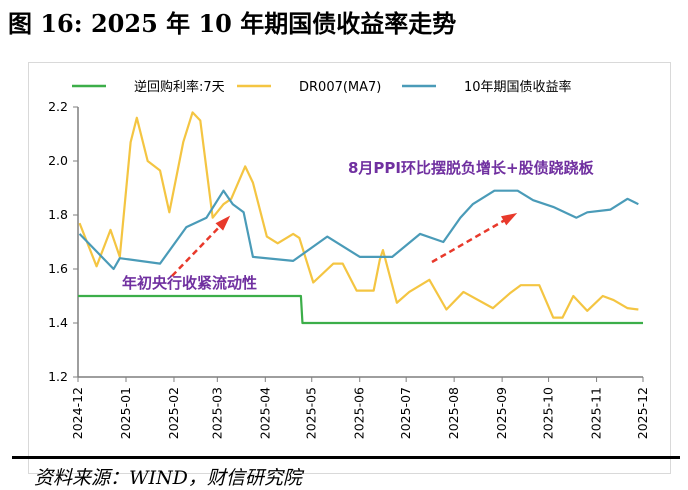 This screenshot has width=688, height=490. I want to click on legend-label: 逆回购利率:7天, so click(179, 87).